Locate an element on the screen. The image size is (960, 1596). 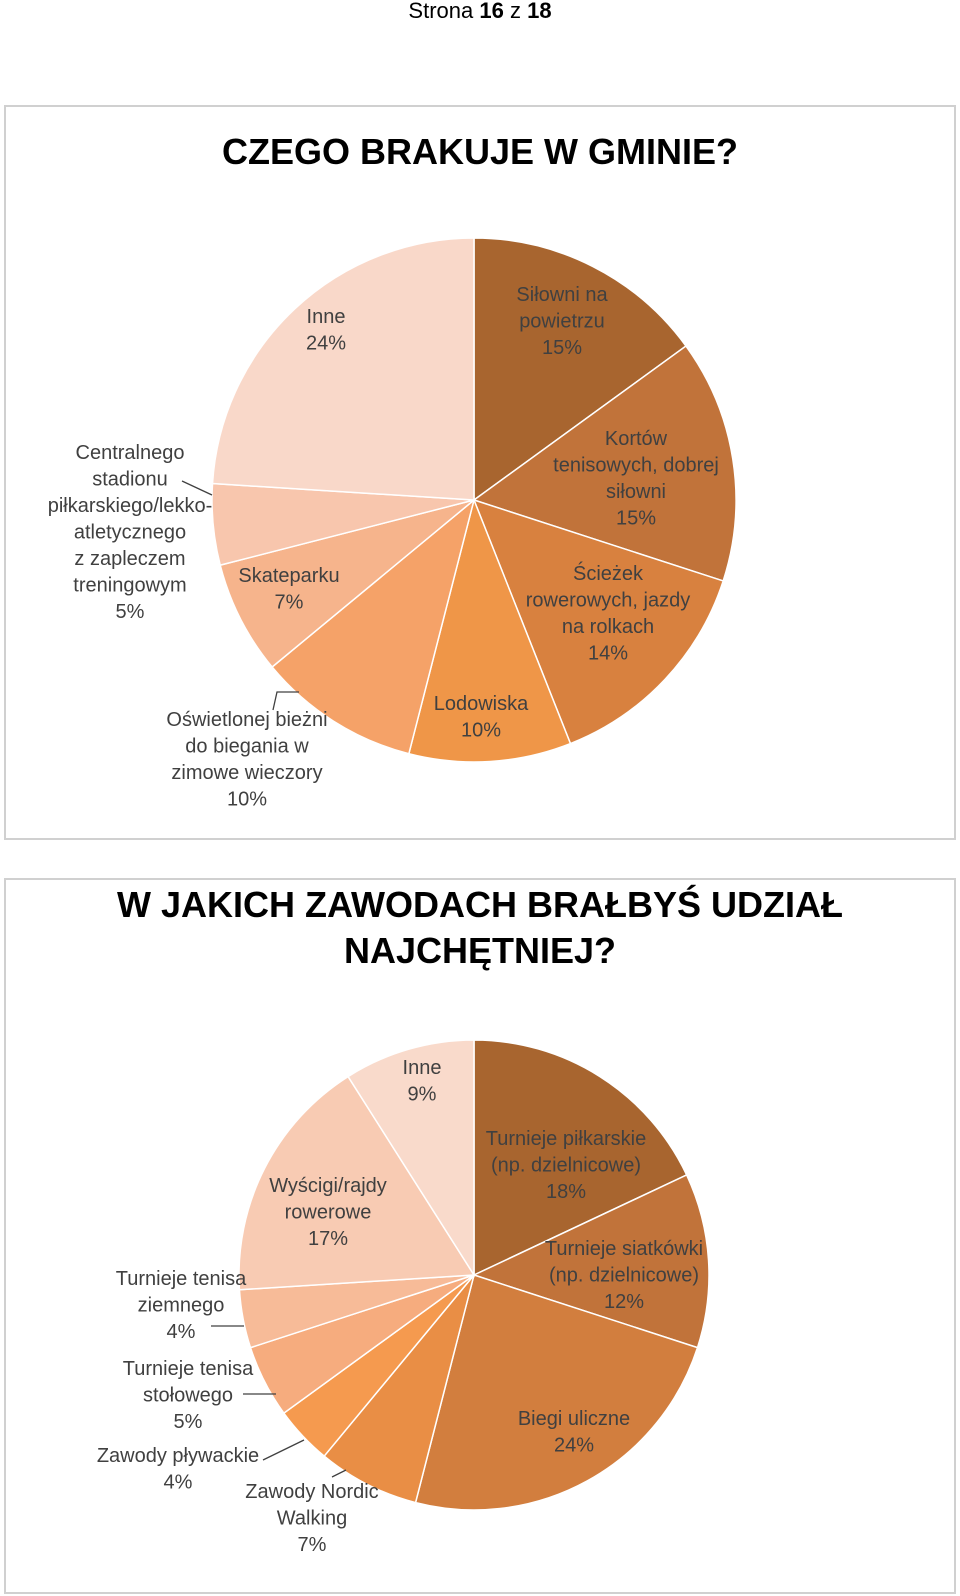
pie-slice-turnieje-pilkarskie-np-dzielnicowe is located at coordinates (580, 1158).